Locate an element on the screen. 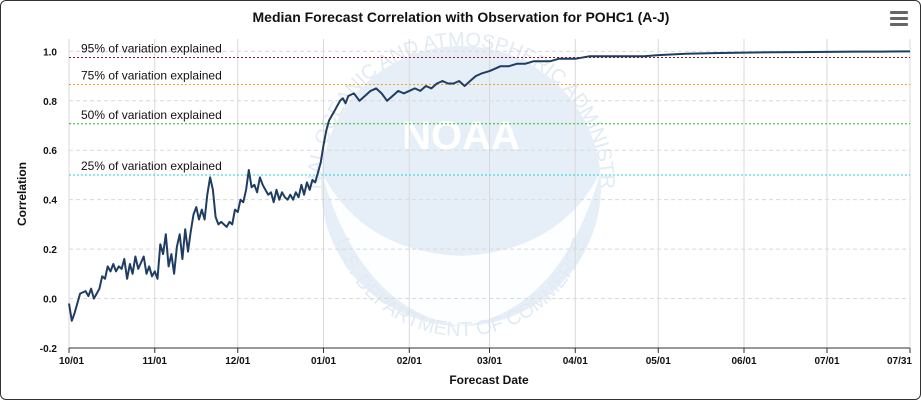 The image size is (921, 400). x-tick-label: 04/01 is located at coordinates (575, 361).